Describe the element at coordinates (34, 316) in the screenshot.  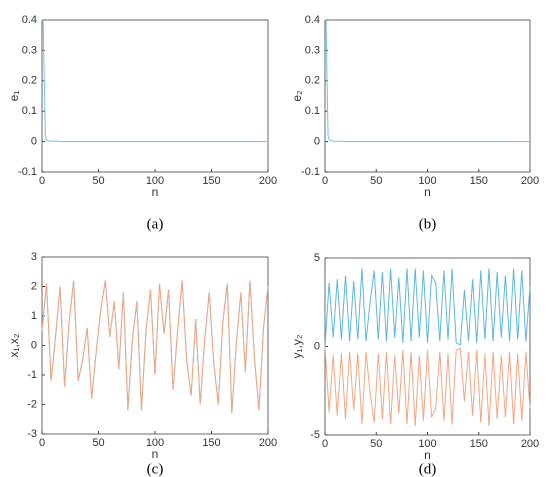
I see `y-tick-label: 1` at that location.